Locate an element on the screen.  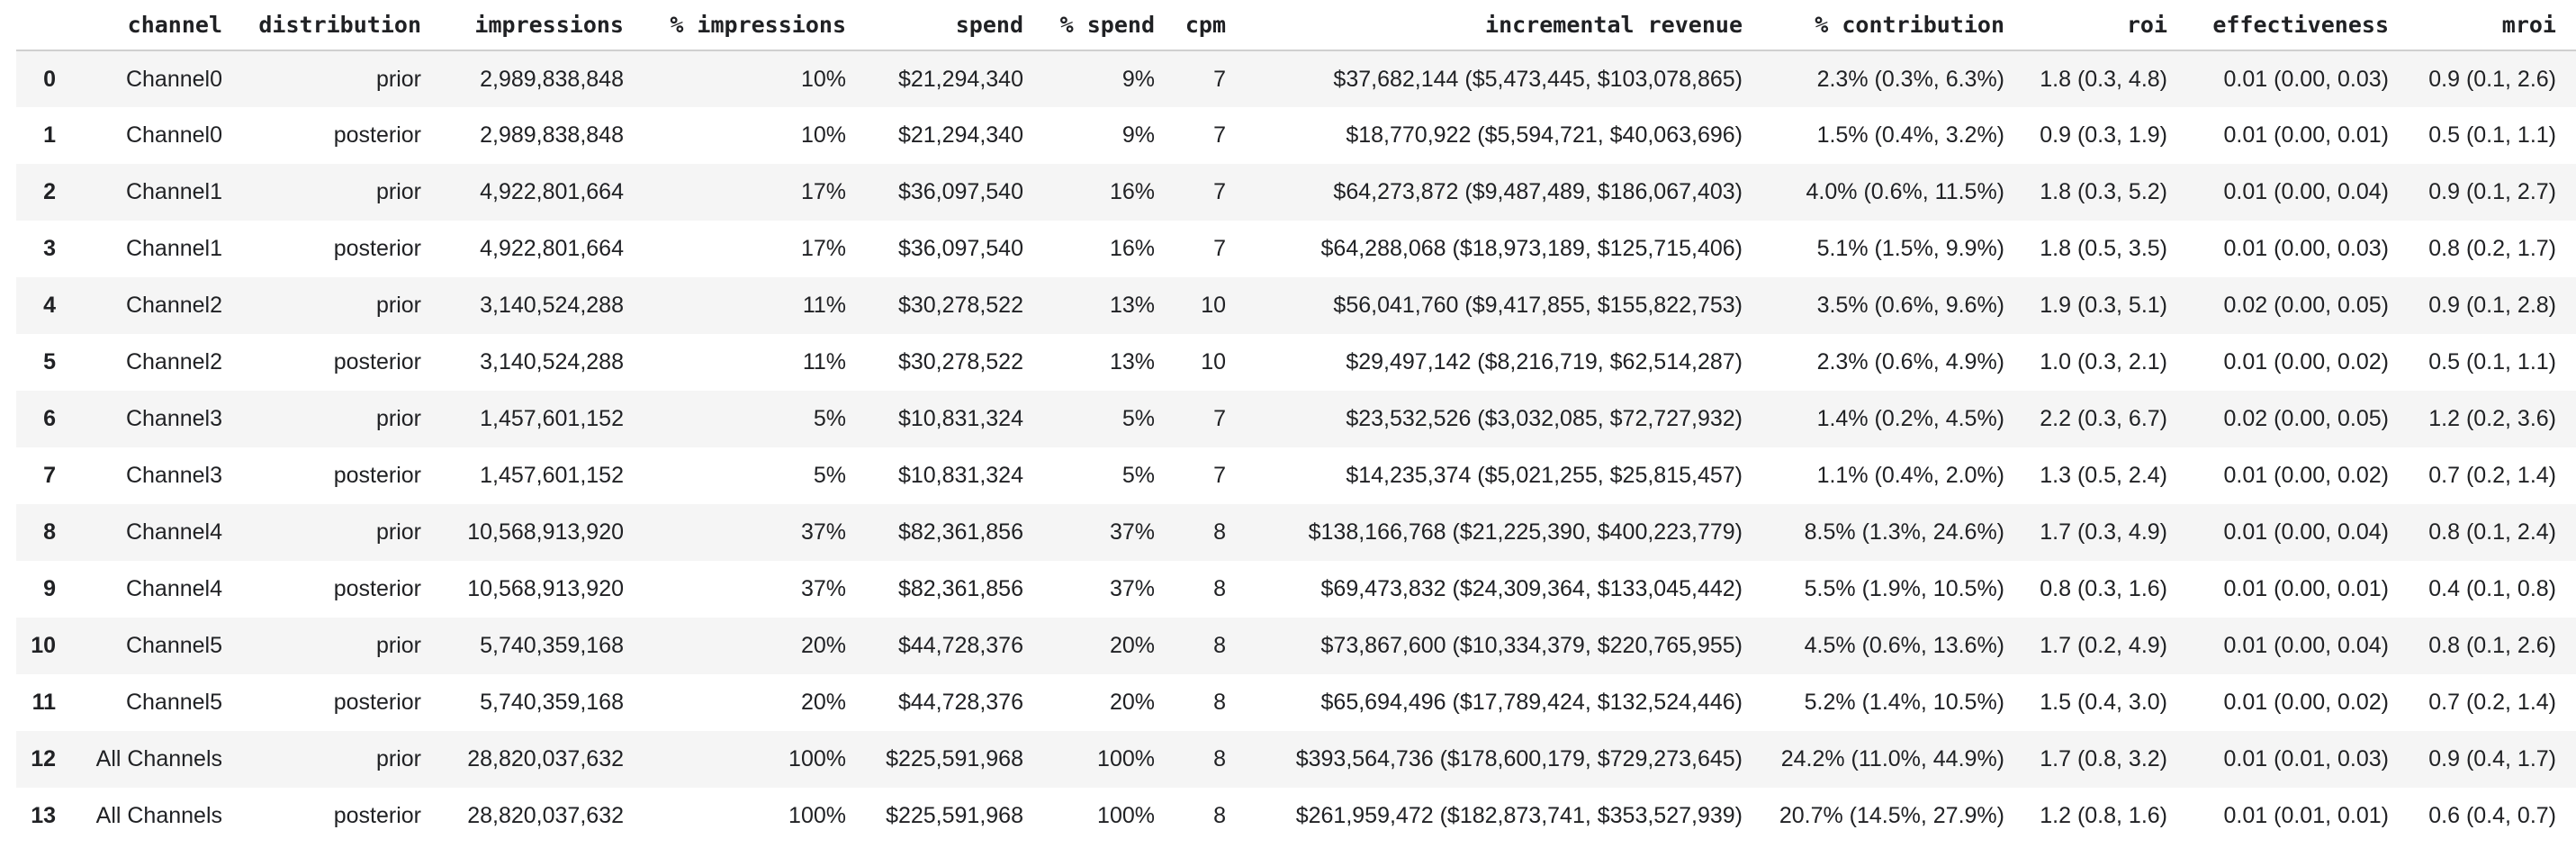
cell-incremental-revenue: $37,682,144 ($5,473,445, $103,078,865) is located at coordinates (1538, 79).